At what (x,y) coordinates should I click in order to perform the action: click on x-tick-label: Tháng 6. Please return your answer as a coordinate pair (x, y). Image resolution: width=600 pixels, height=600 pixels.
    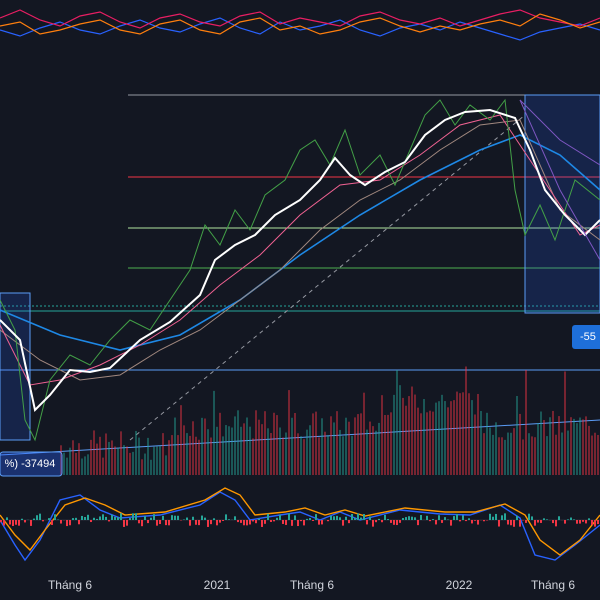
    Looking at the image, I should click on (312, 585).